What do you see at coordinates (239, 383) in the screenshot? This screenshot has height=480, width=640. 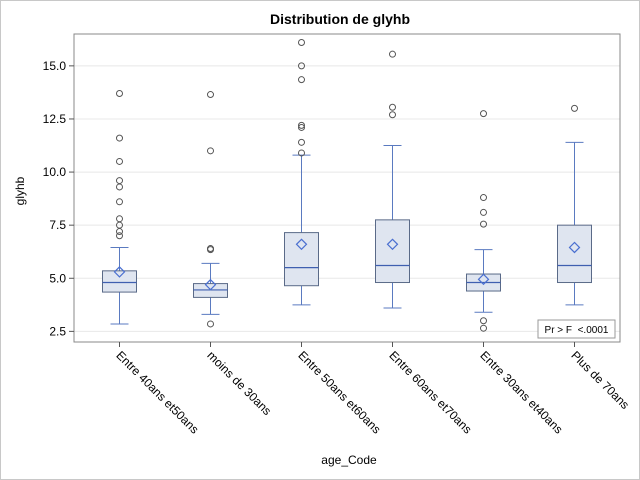 I see `x-tick-label: moins de 30ans` at bounding box center [239, 383].